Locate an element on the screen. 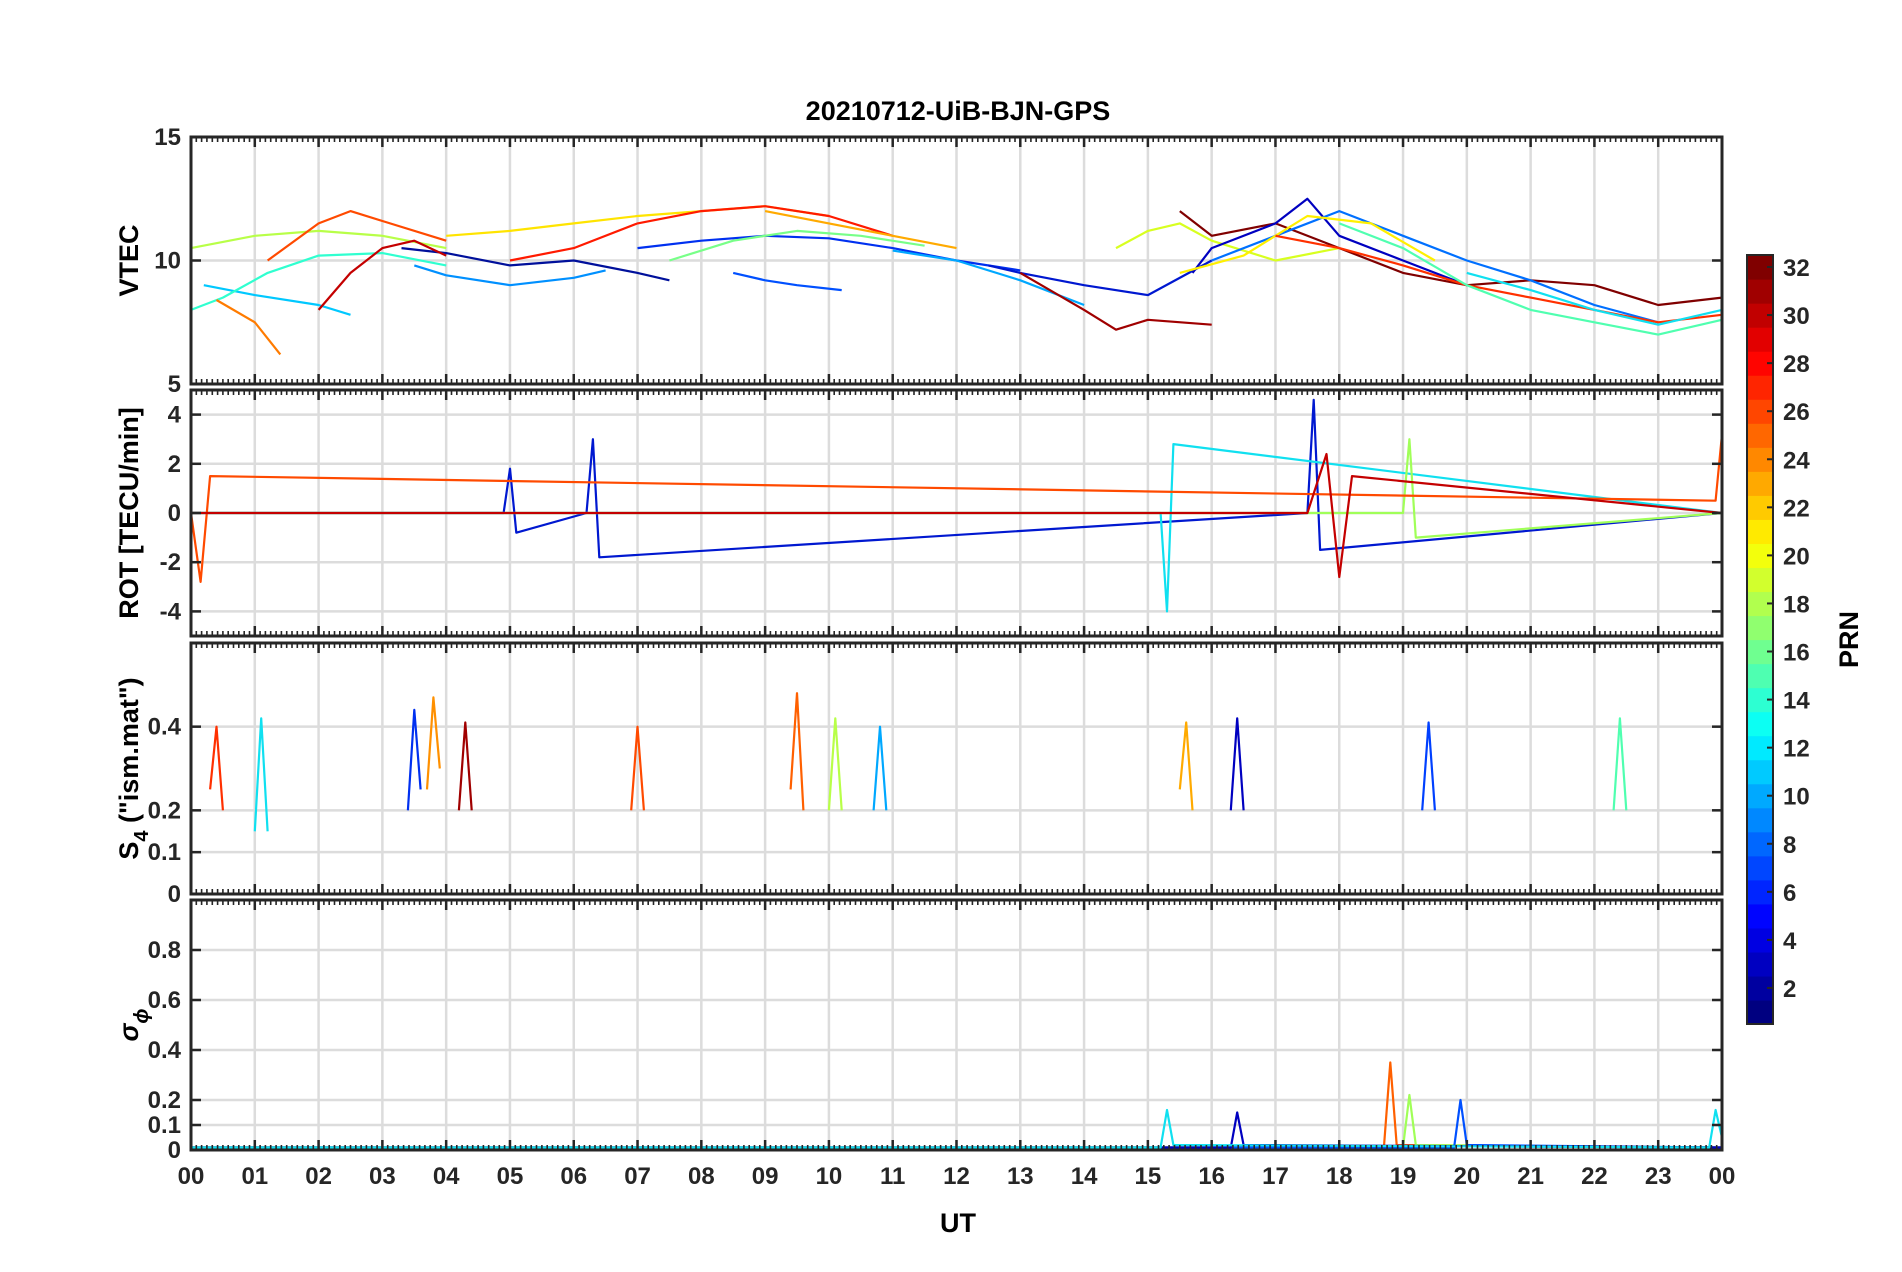 This screenshot has width=1902, height=1272. panel-sigma-ytick-label: 0.1 is located at coordinates (164, 1125).